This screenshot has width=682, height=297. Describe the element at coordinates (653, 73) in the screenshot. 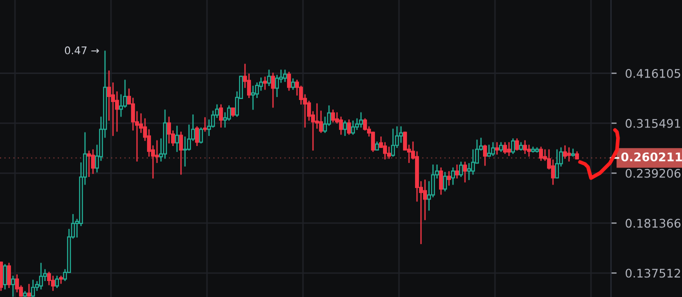

I see `y-tick-label: 0.416105` at that location.